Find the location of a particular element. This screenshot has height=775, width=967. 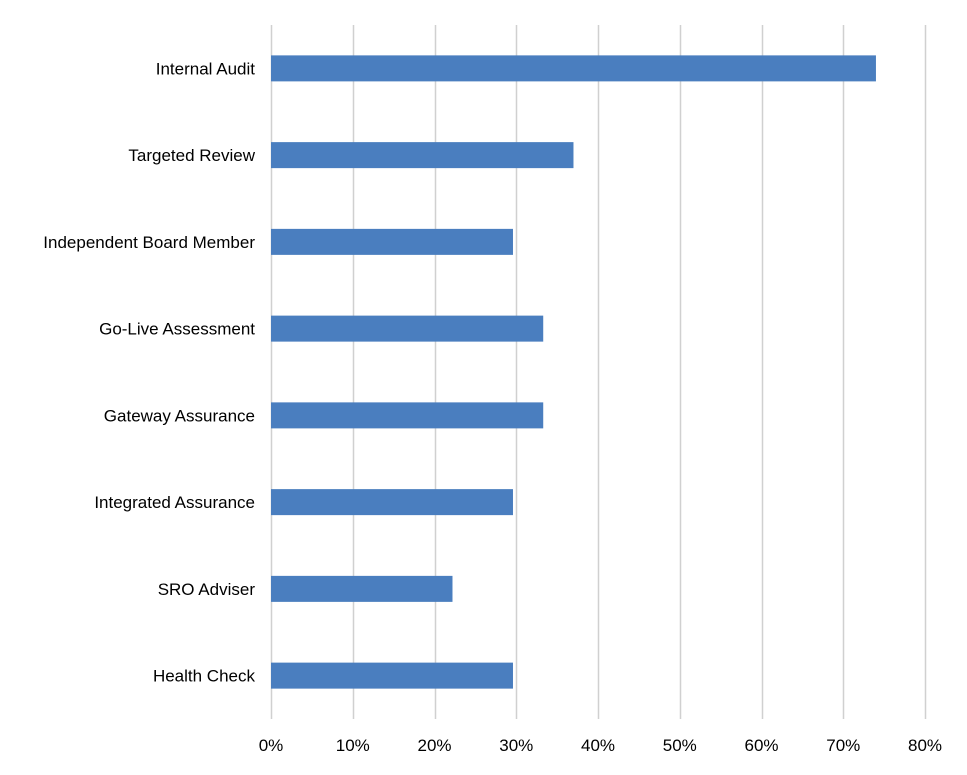

x-tick-label: 30% is located at coordinates (516, 745).